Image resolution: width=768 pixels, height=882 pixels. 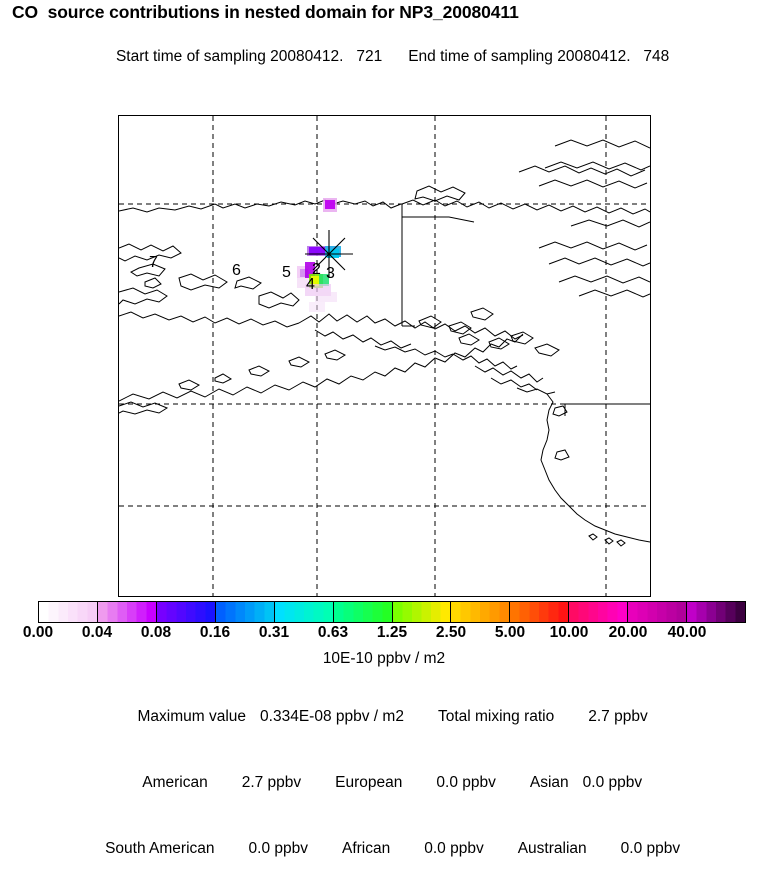 I want to click on region-value-australian: 0.0 ppbv, so click(x=650, y=848).